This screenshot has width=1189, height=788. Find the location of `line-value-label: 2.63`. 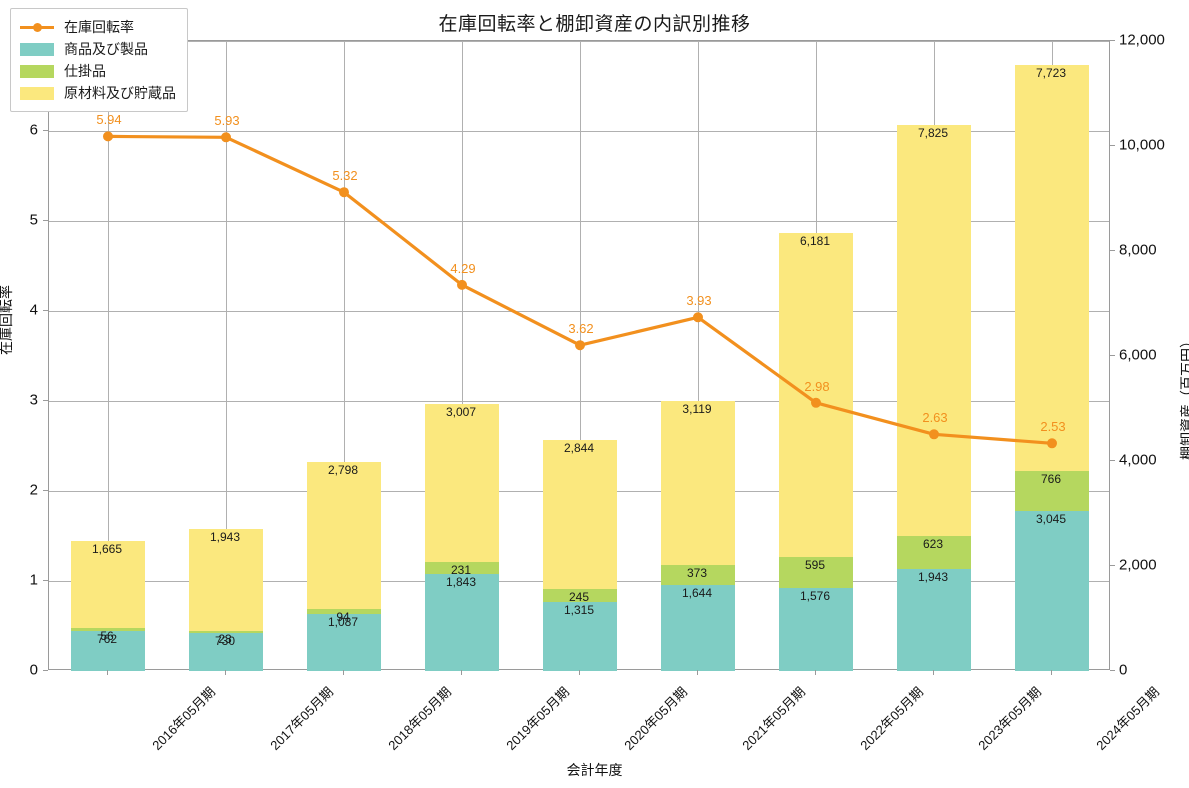

line-value-label: 2.63 is located at coordinates (935, 418).